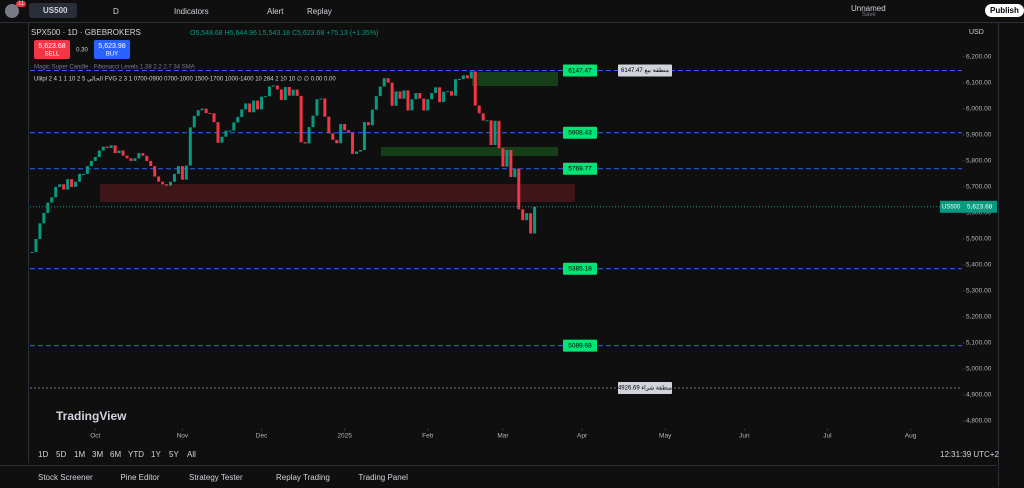  Describe the element at coordinates (116, 11) in the screenshot. I see `interval: D` at that location.